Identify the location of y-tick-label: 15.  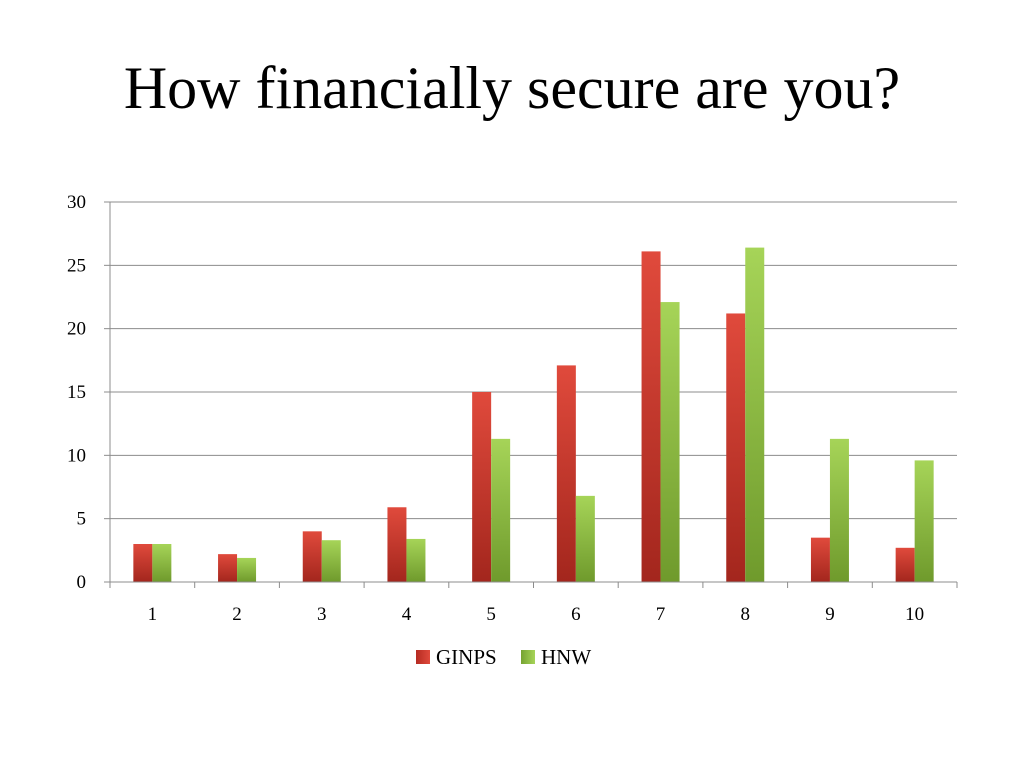
(76, 392).